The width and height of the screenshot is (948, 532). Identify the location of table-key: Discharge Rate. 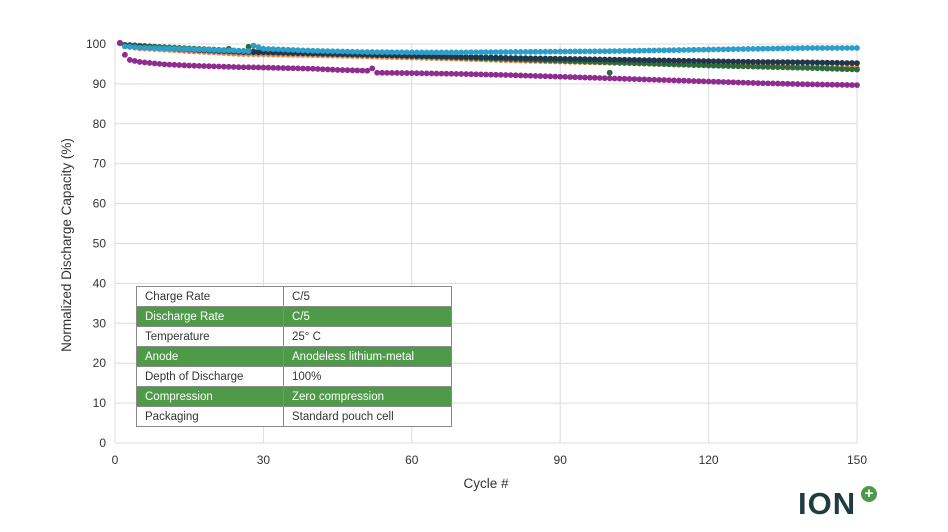
(210, 316).